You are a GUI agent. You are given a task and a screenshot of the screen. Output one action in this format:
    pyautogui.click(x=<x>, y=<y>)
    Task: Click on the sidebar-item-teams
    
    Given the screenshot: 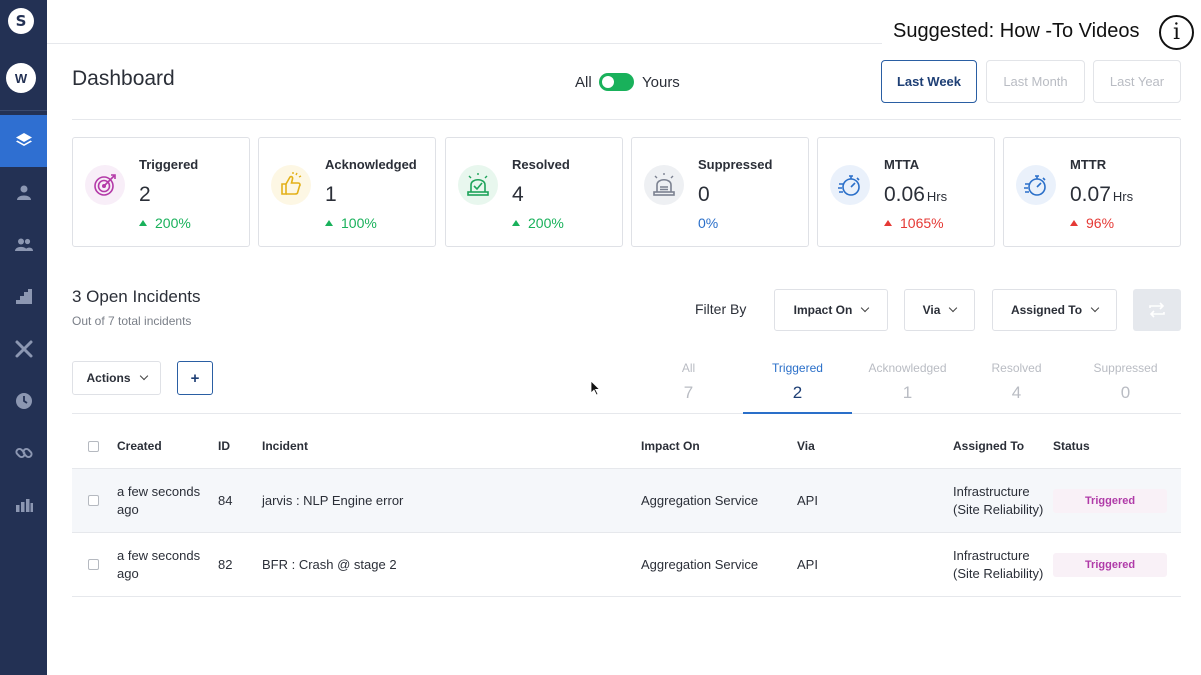 What is the action you would take?
    pyautogui.click(x=23, y=245)
    